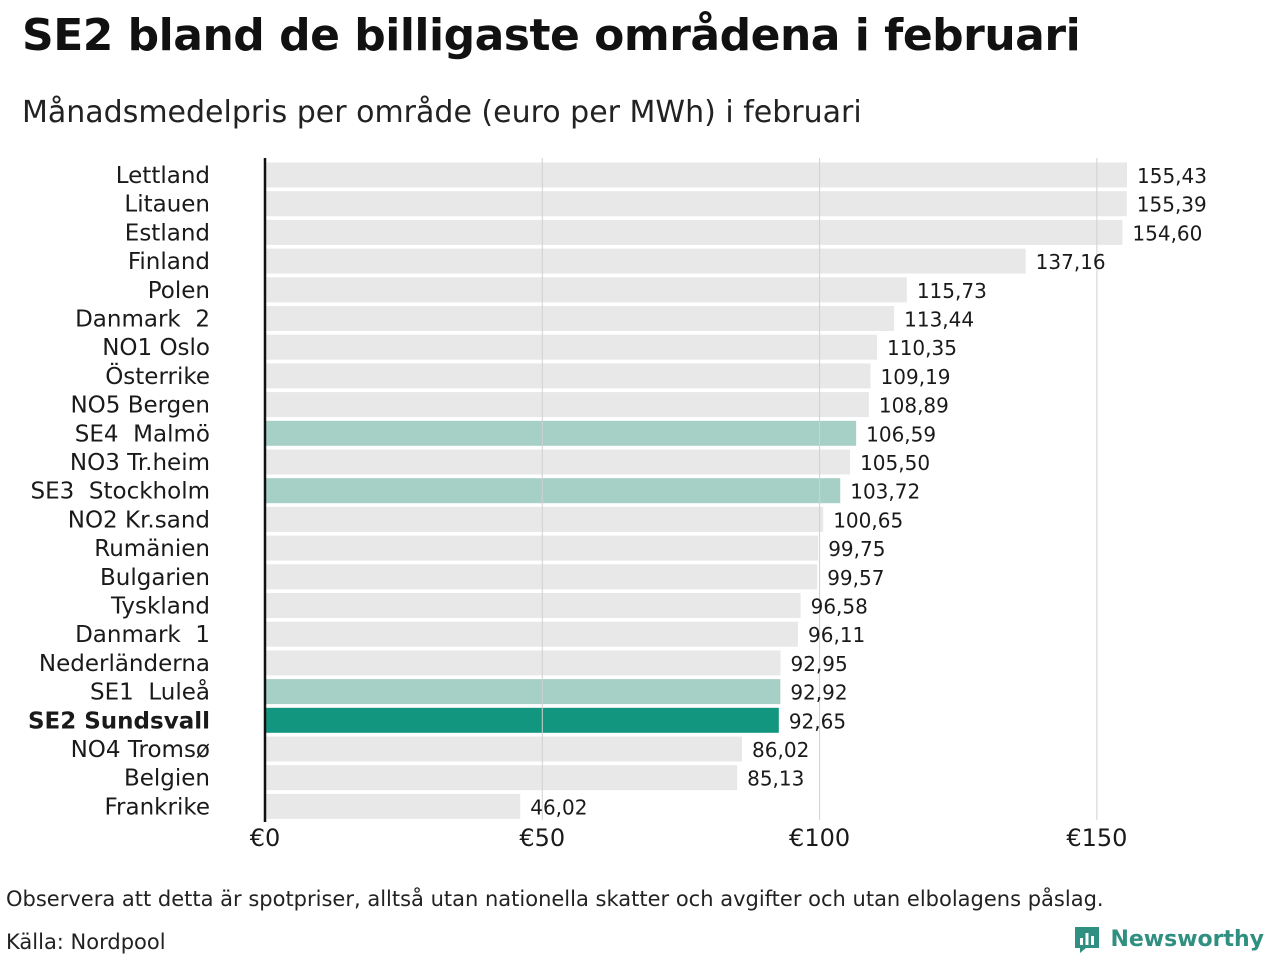 This screenshot has height=960, width=1280. Describe the element at coordinates (156, 348) in the screenshot. I see `category-label: NO1 Oslo` at that location.